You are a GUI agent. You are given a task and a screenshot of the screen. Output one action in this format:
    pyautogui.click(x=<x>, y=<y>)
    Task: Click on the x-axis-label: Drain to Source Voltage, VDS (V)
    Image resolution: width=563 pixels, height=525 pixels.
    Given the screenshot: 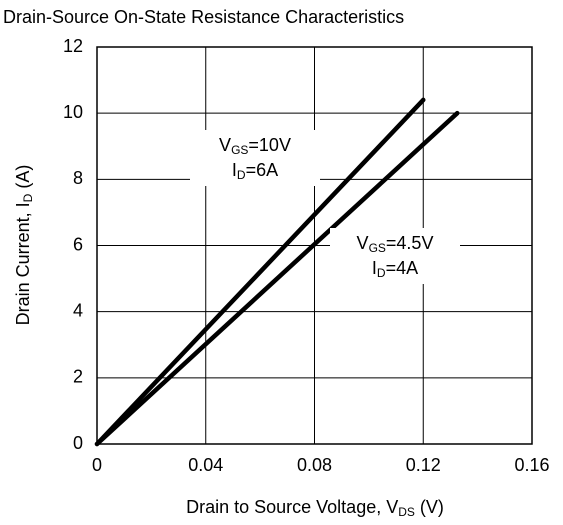 What is the action you would take?
    pyautogui.click(x=315, y=508)
    